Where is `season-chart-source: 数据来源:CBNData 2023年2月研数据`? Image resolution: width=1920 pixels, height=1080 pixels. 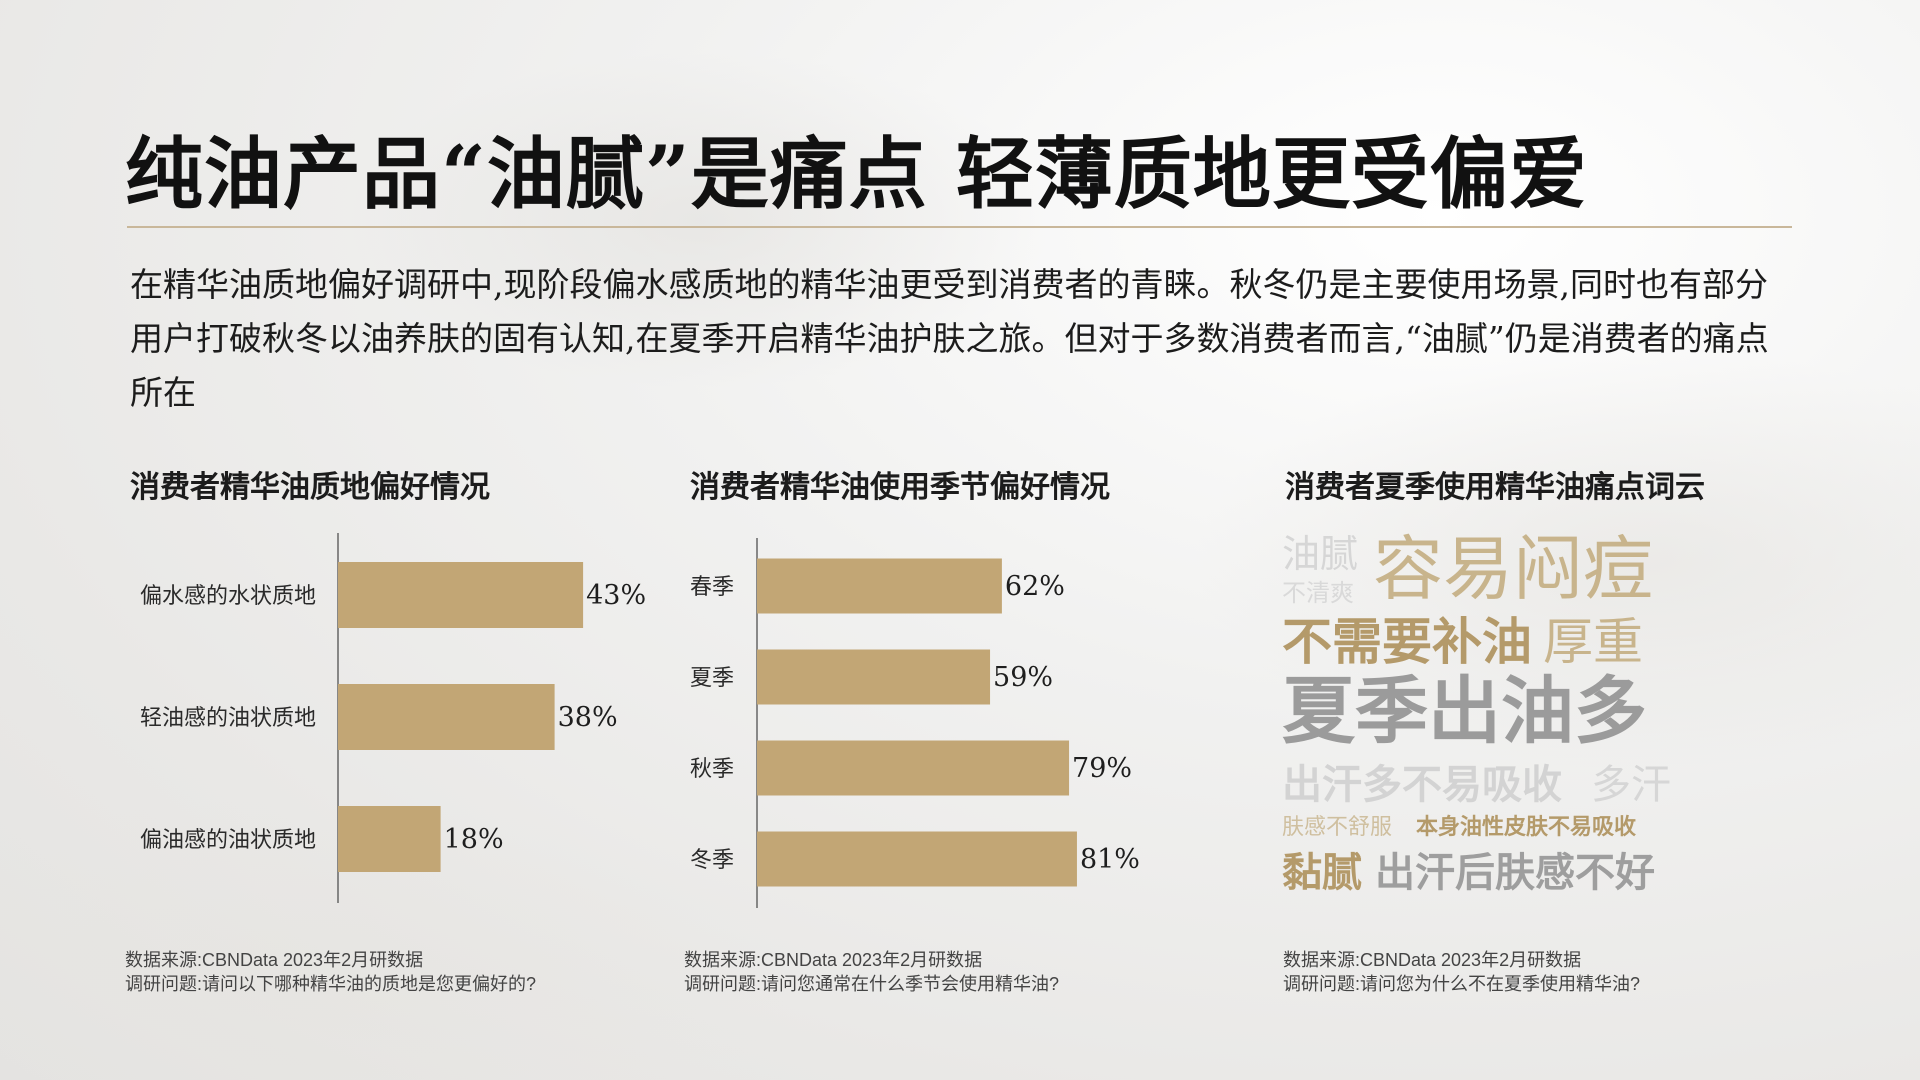
season-chart-source: 数据来源:CBNData 2023年2月研数据 is located at coordinates (833, 960).